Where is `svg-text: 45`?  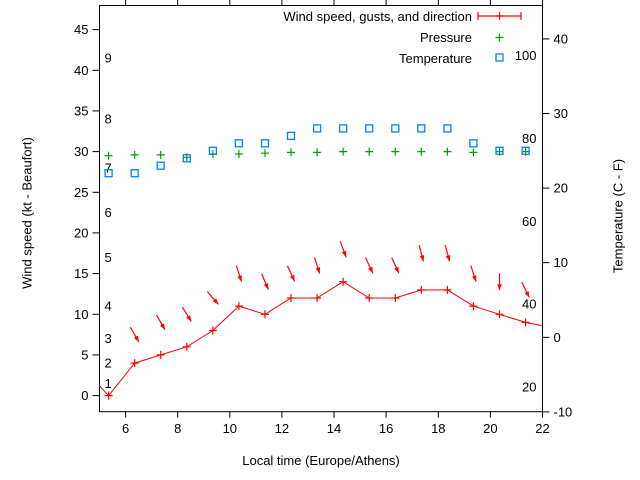 svg-text: 45 is located at coordinates (81, 29).